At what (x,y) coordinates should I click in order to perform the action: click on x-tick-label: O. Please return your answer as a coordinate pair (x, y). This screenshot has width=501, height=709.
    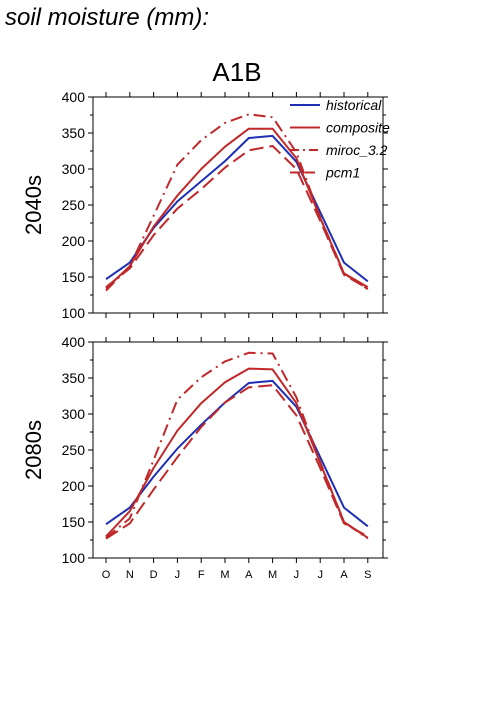
    Looking at the image, I should click on (106, 575).